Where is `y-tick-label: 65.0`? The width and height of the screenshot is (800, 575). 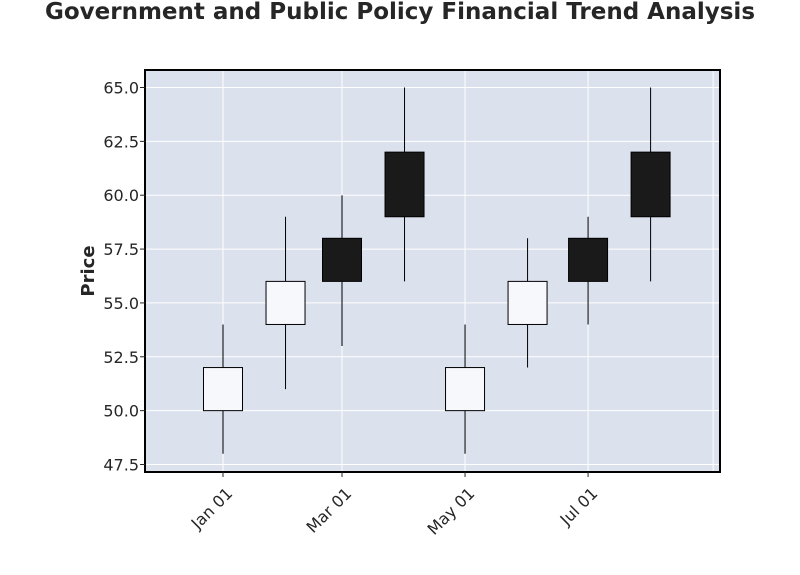
y-tick-label: 65.0 is located at coordinates (121, 88).